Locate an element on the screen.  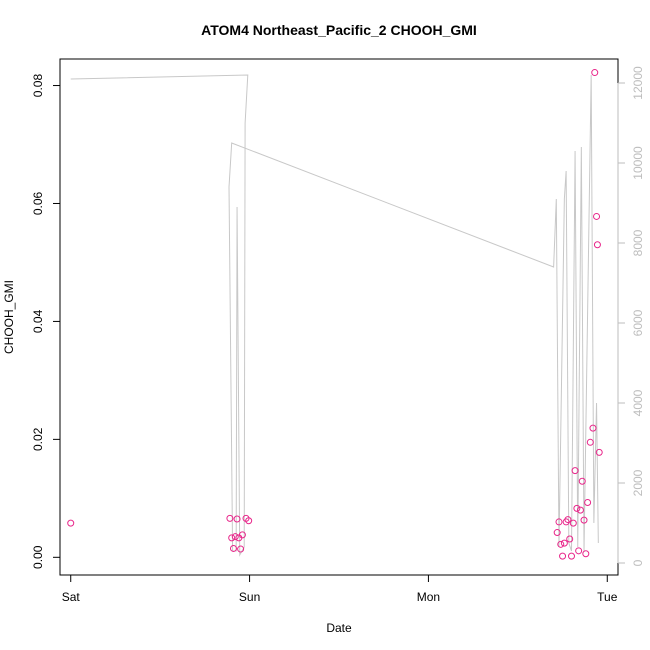
y-axis-right: 0 2000 4000 6000 8000 10000 12000 is located at coordinates (631, 316).